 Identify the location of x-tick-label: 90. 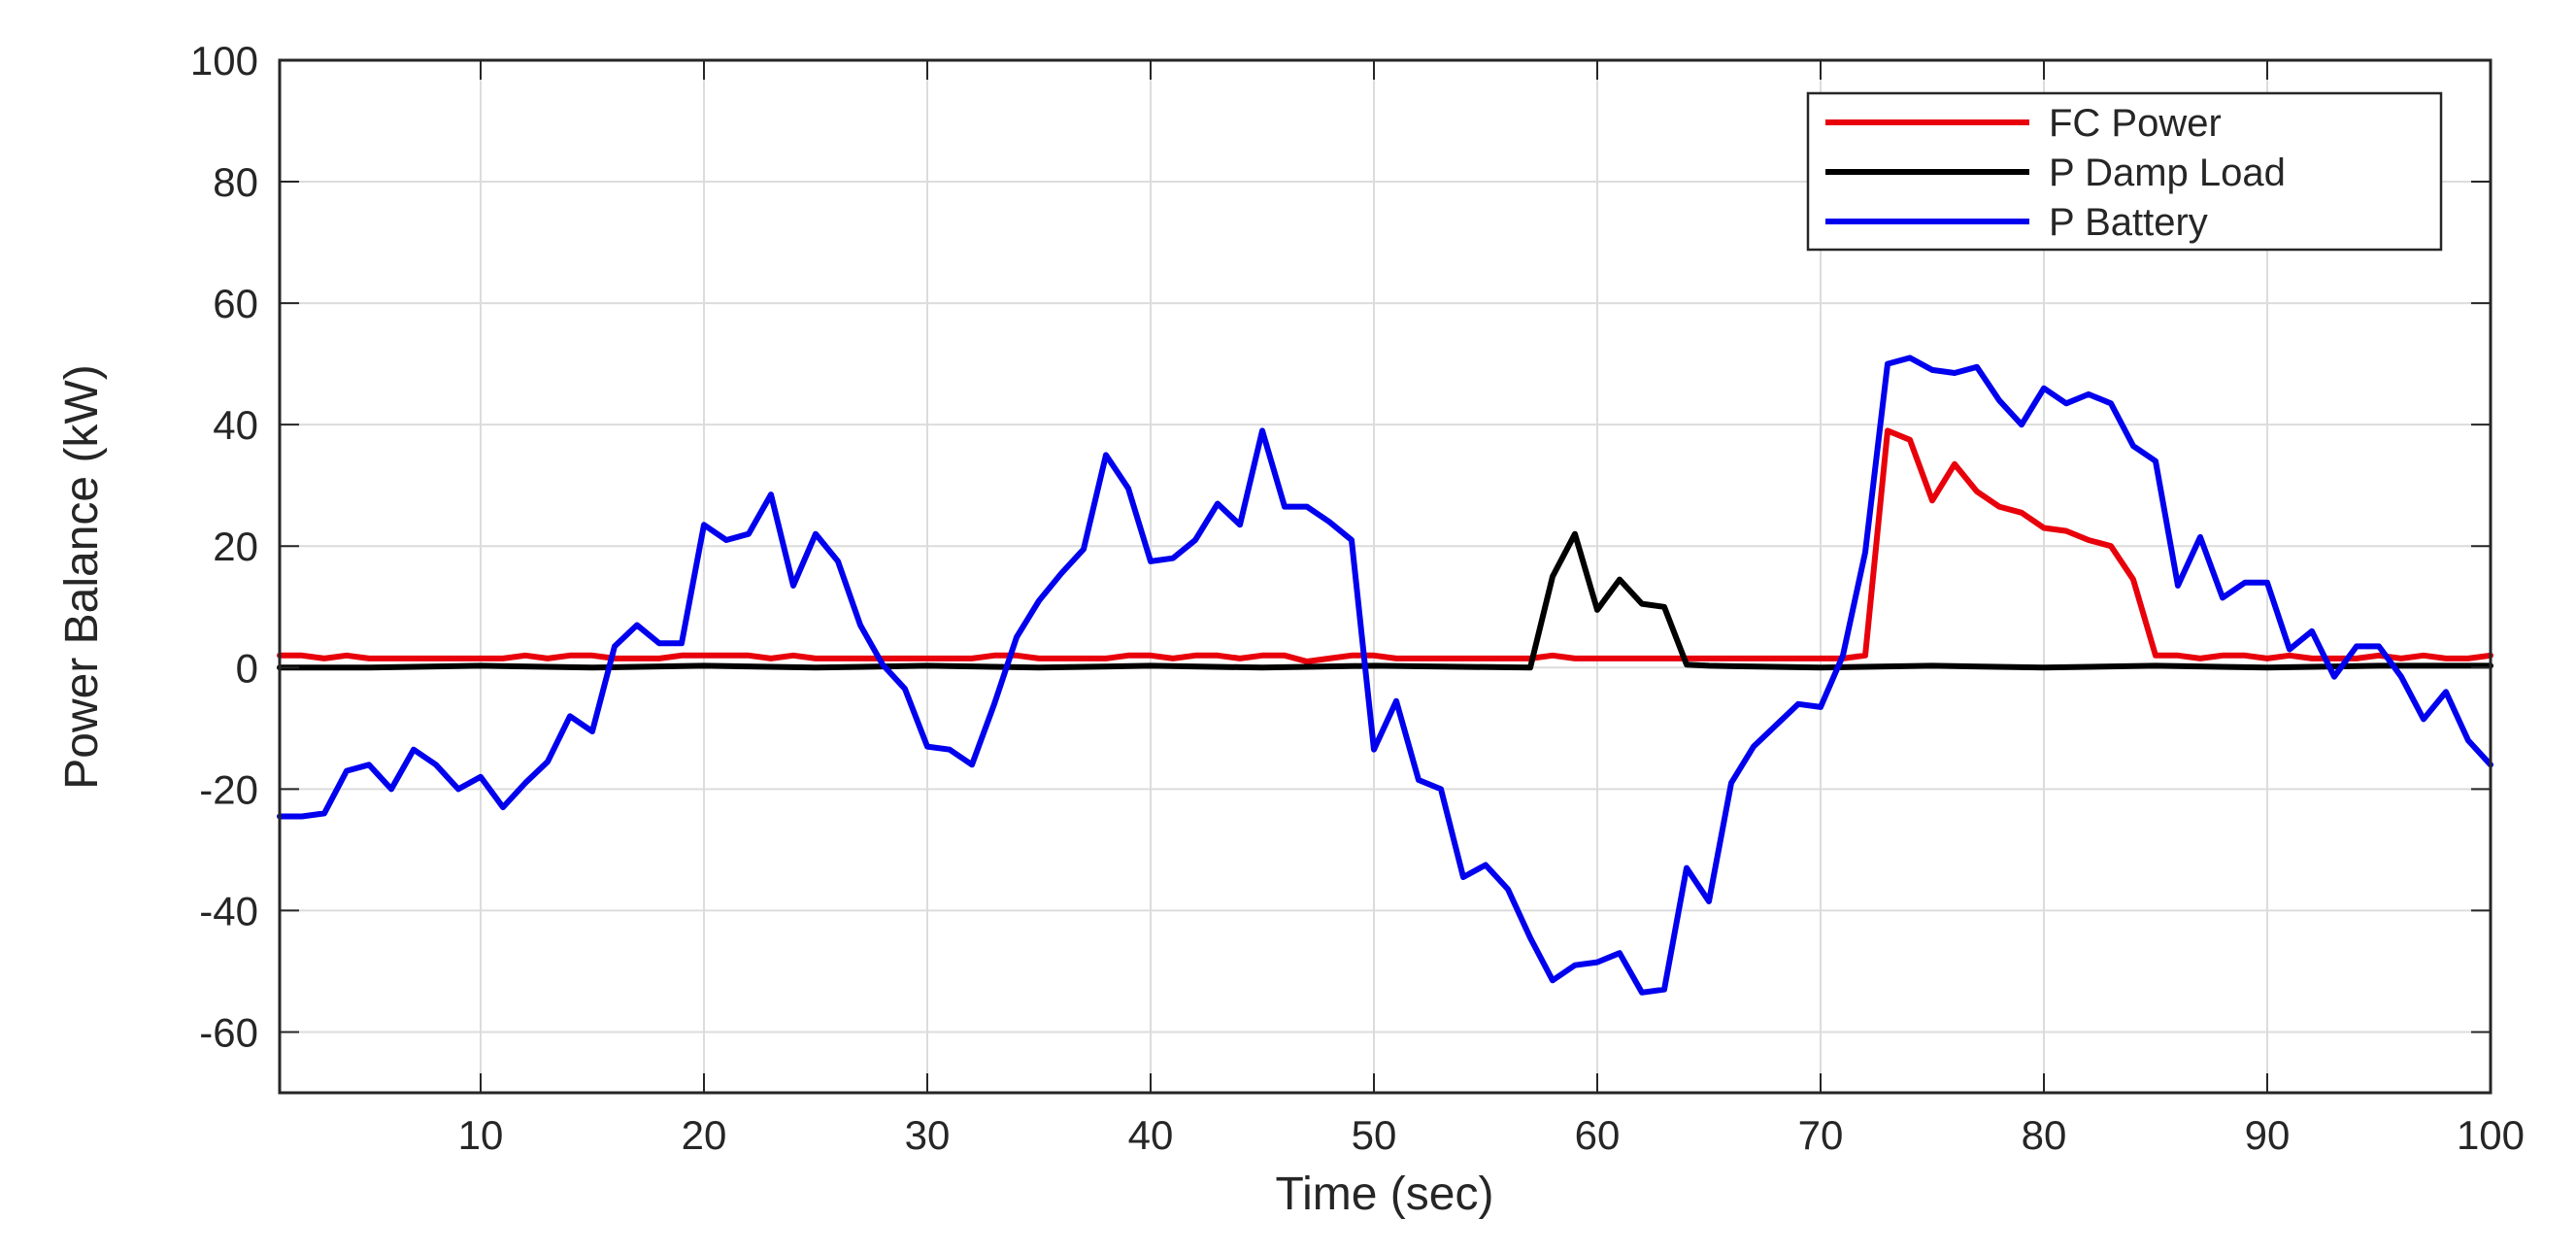
(2268, 1135).